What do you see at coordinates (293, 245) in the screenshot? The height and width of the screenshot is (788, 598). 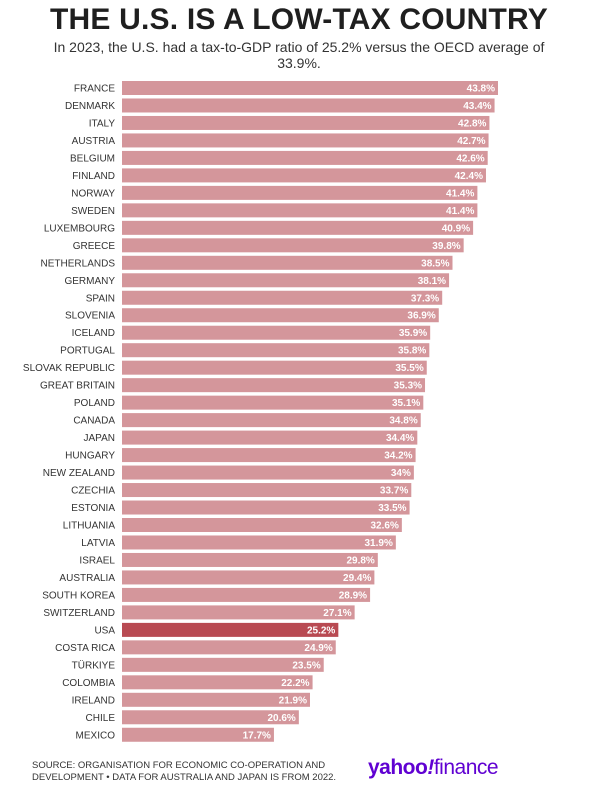 I see `bar-greece` at bounding box center [293, 245].